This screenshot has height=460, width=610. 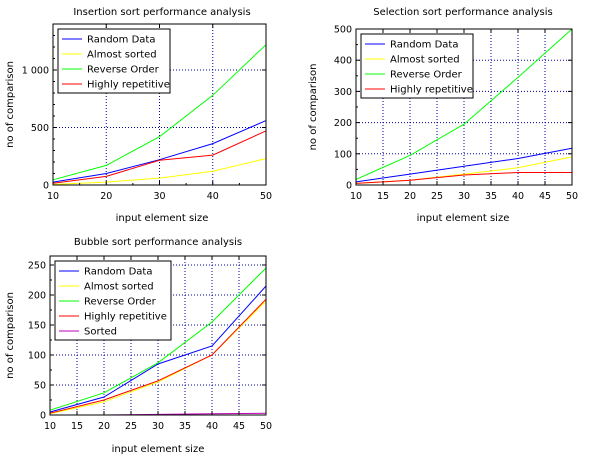 What do you see at coordinates (161, 12) in the screenshot?
I see `chart-title: Insertion sort performance analysis` at bounding box center [161, 12].